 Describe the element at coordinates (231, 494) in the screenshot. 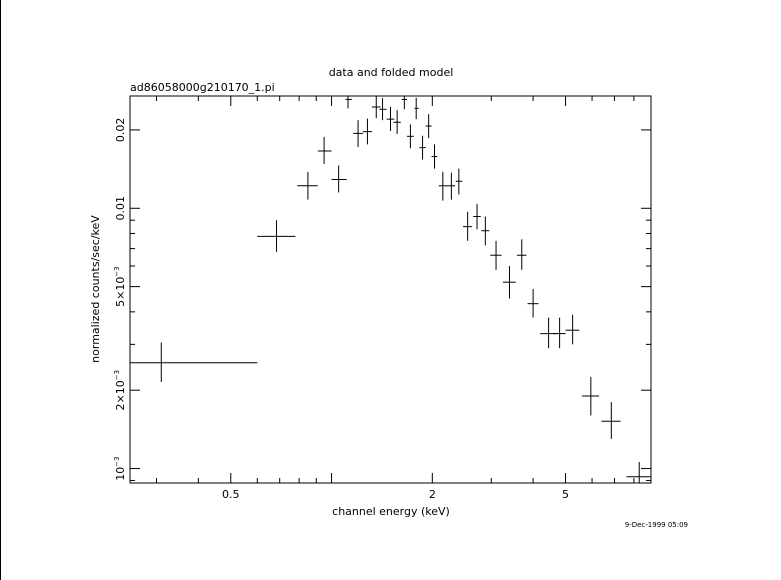

I see `x-tick-label: 0.5` at that location.